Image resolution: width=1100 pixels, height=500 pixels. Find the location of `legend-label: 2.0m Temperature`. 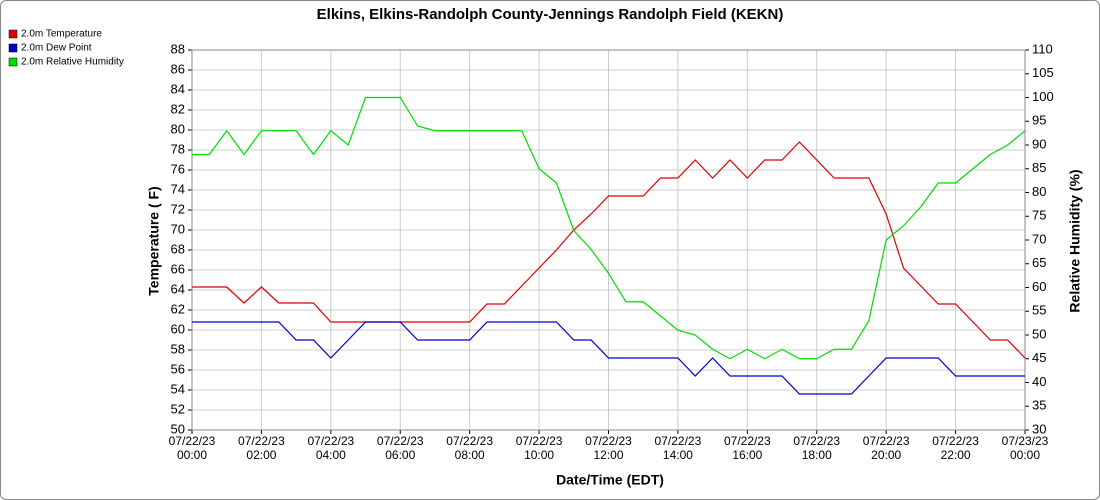

legend-label: 2.0m Temperature is located at coordinates (61, 34).